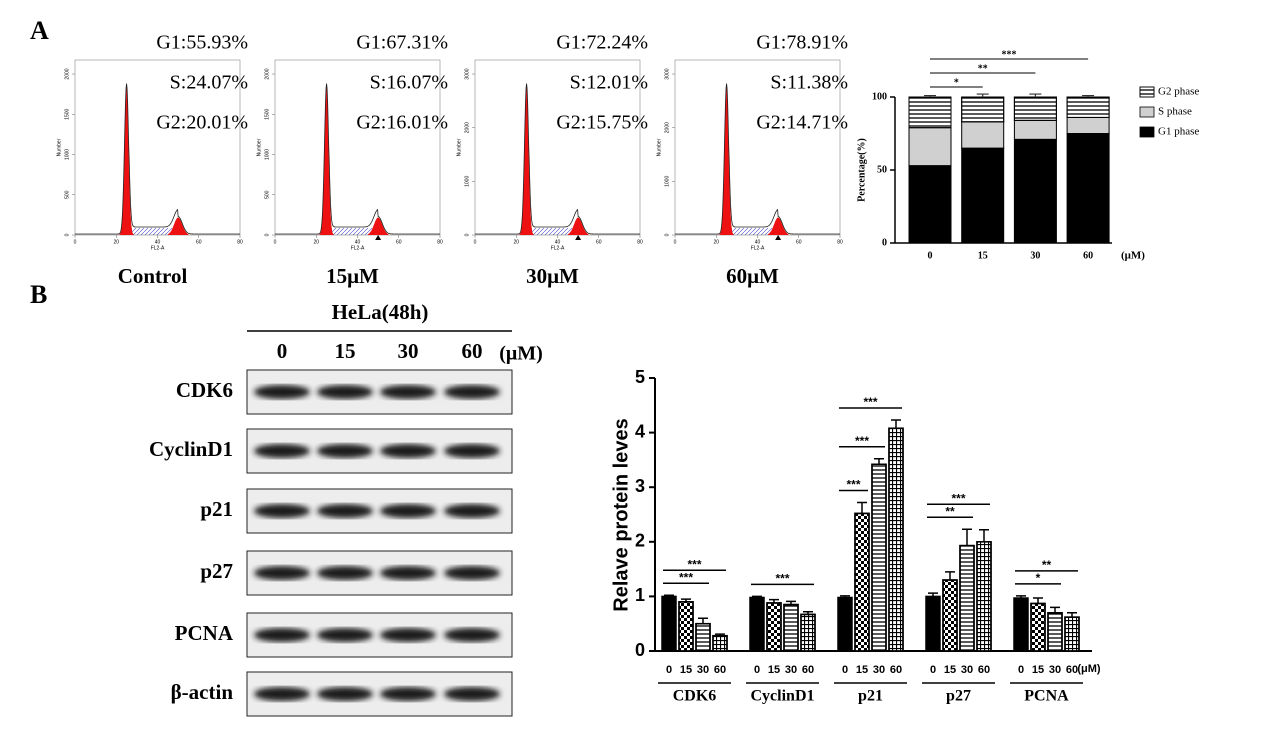 The width and height of the screenshot is (1269, 737). Describe the element at coordinates (621, 514) in the screenshot. I see `y-axis-label: Relave protein leves` at that location.